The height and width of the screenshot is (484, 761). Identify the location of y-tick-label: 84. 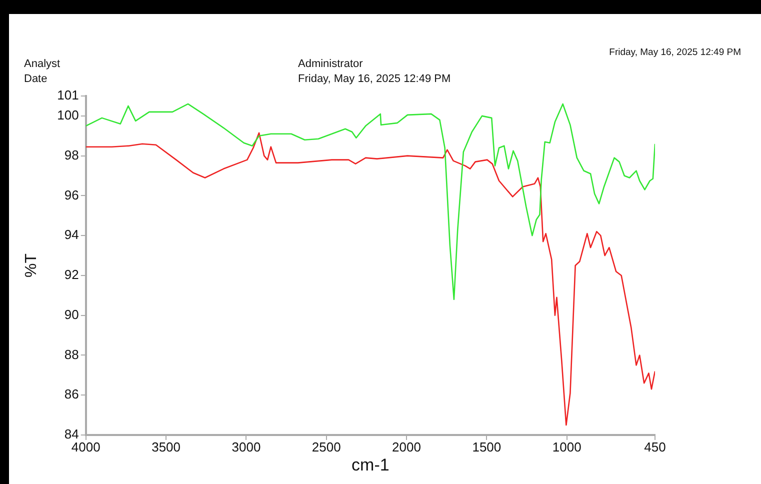
(71, 434).